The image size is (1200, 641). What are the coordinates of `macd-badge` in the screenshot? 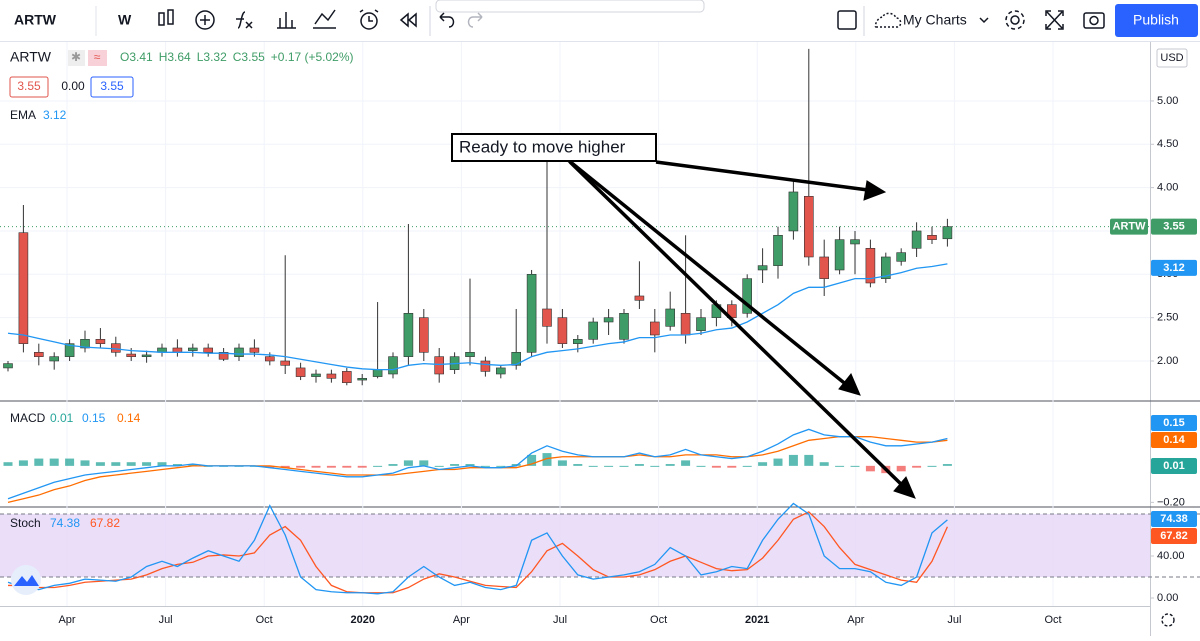 It's located at (1174, 423).